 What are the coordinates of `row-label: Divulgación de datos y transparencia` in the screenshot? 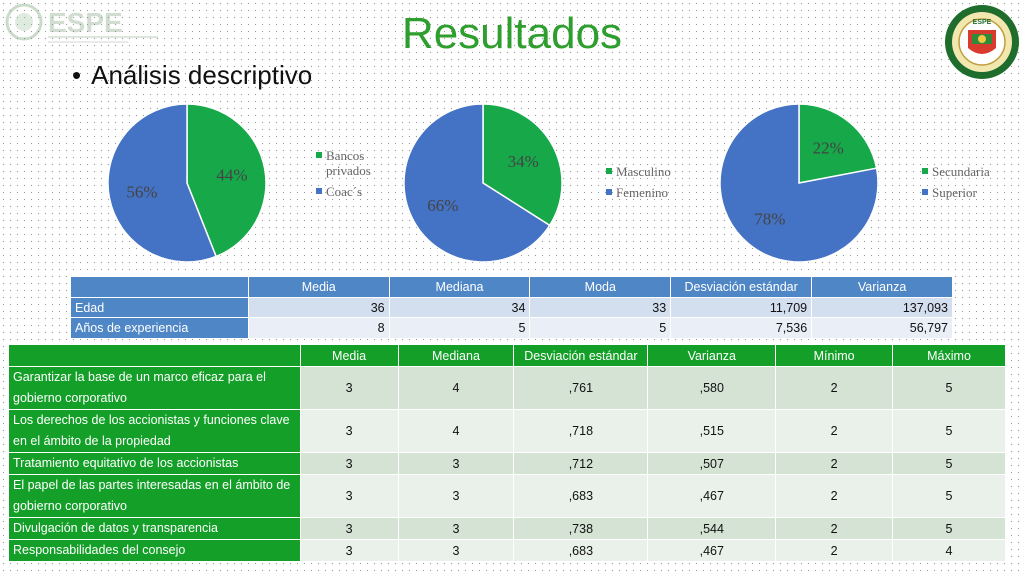 It's located at (154, 528).